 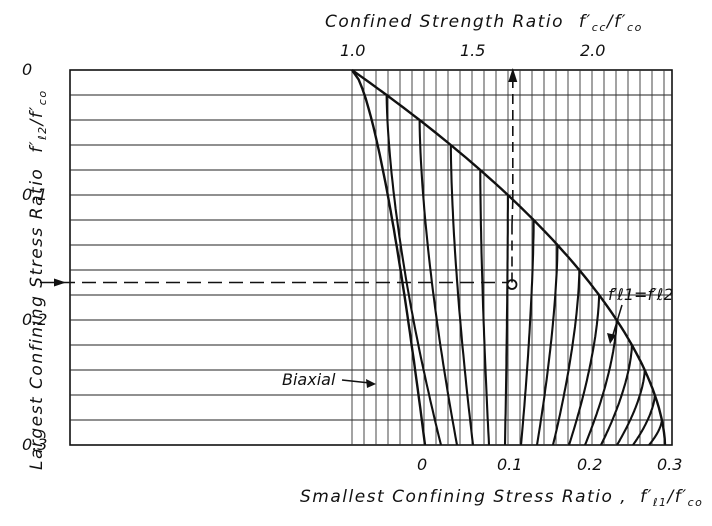 I want to click on top-tick-label: 1.5, so click(x=472, y=50).